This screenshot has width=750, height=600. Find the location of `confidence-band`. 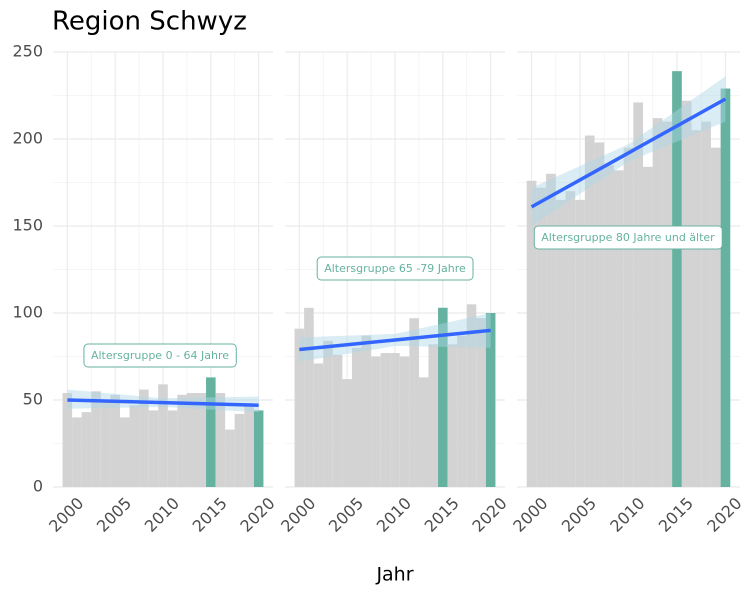

confidence-band is located at coordinates (395, 337).